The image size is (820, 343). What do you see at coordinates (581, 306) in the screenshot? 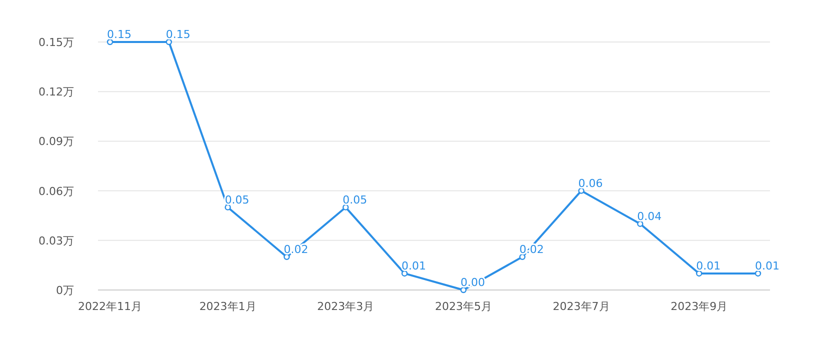
I see `x-tick-label: 2023年7月` at bounding box center [581, 306].